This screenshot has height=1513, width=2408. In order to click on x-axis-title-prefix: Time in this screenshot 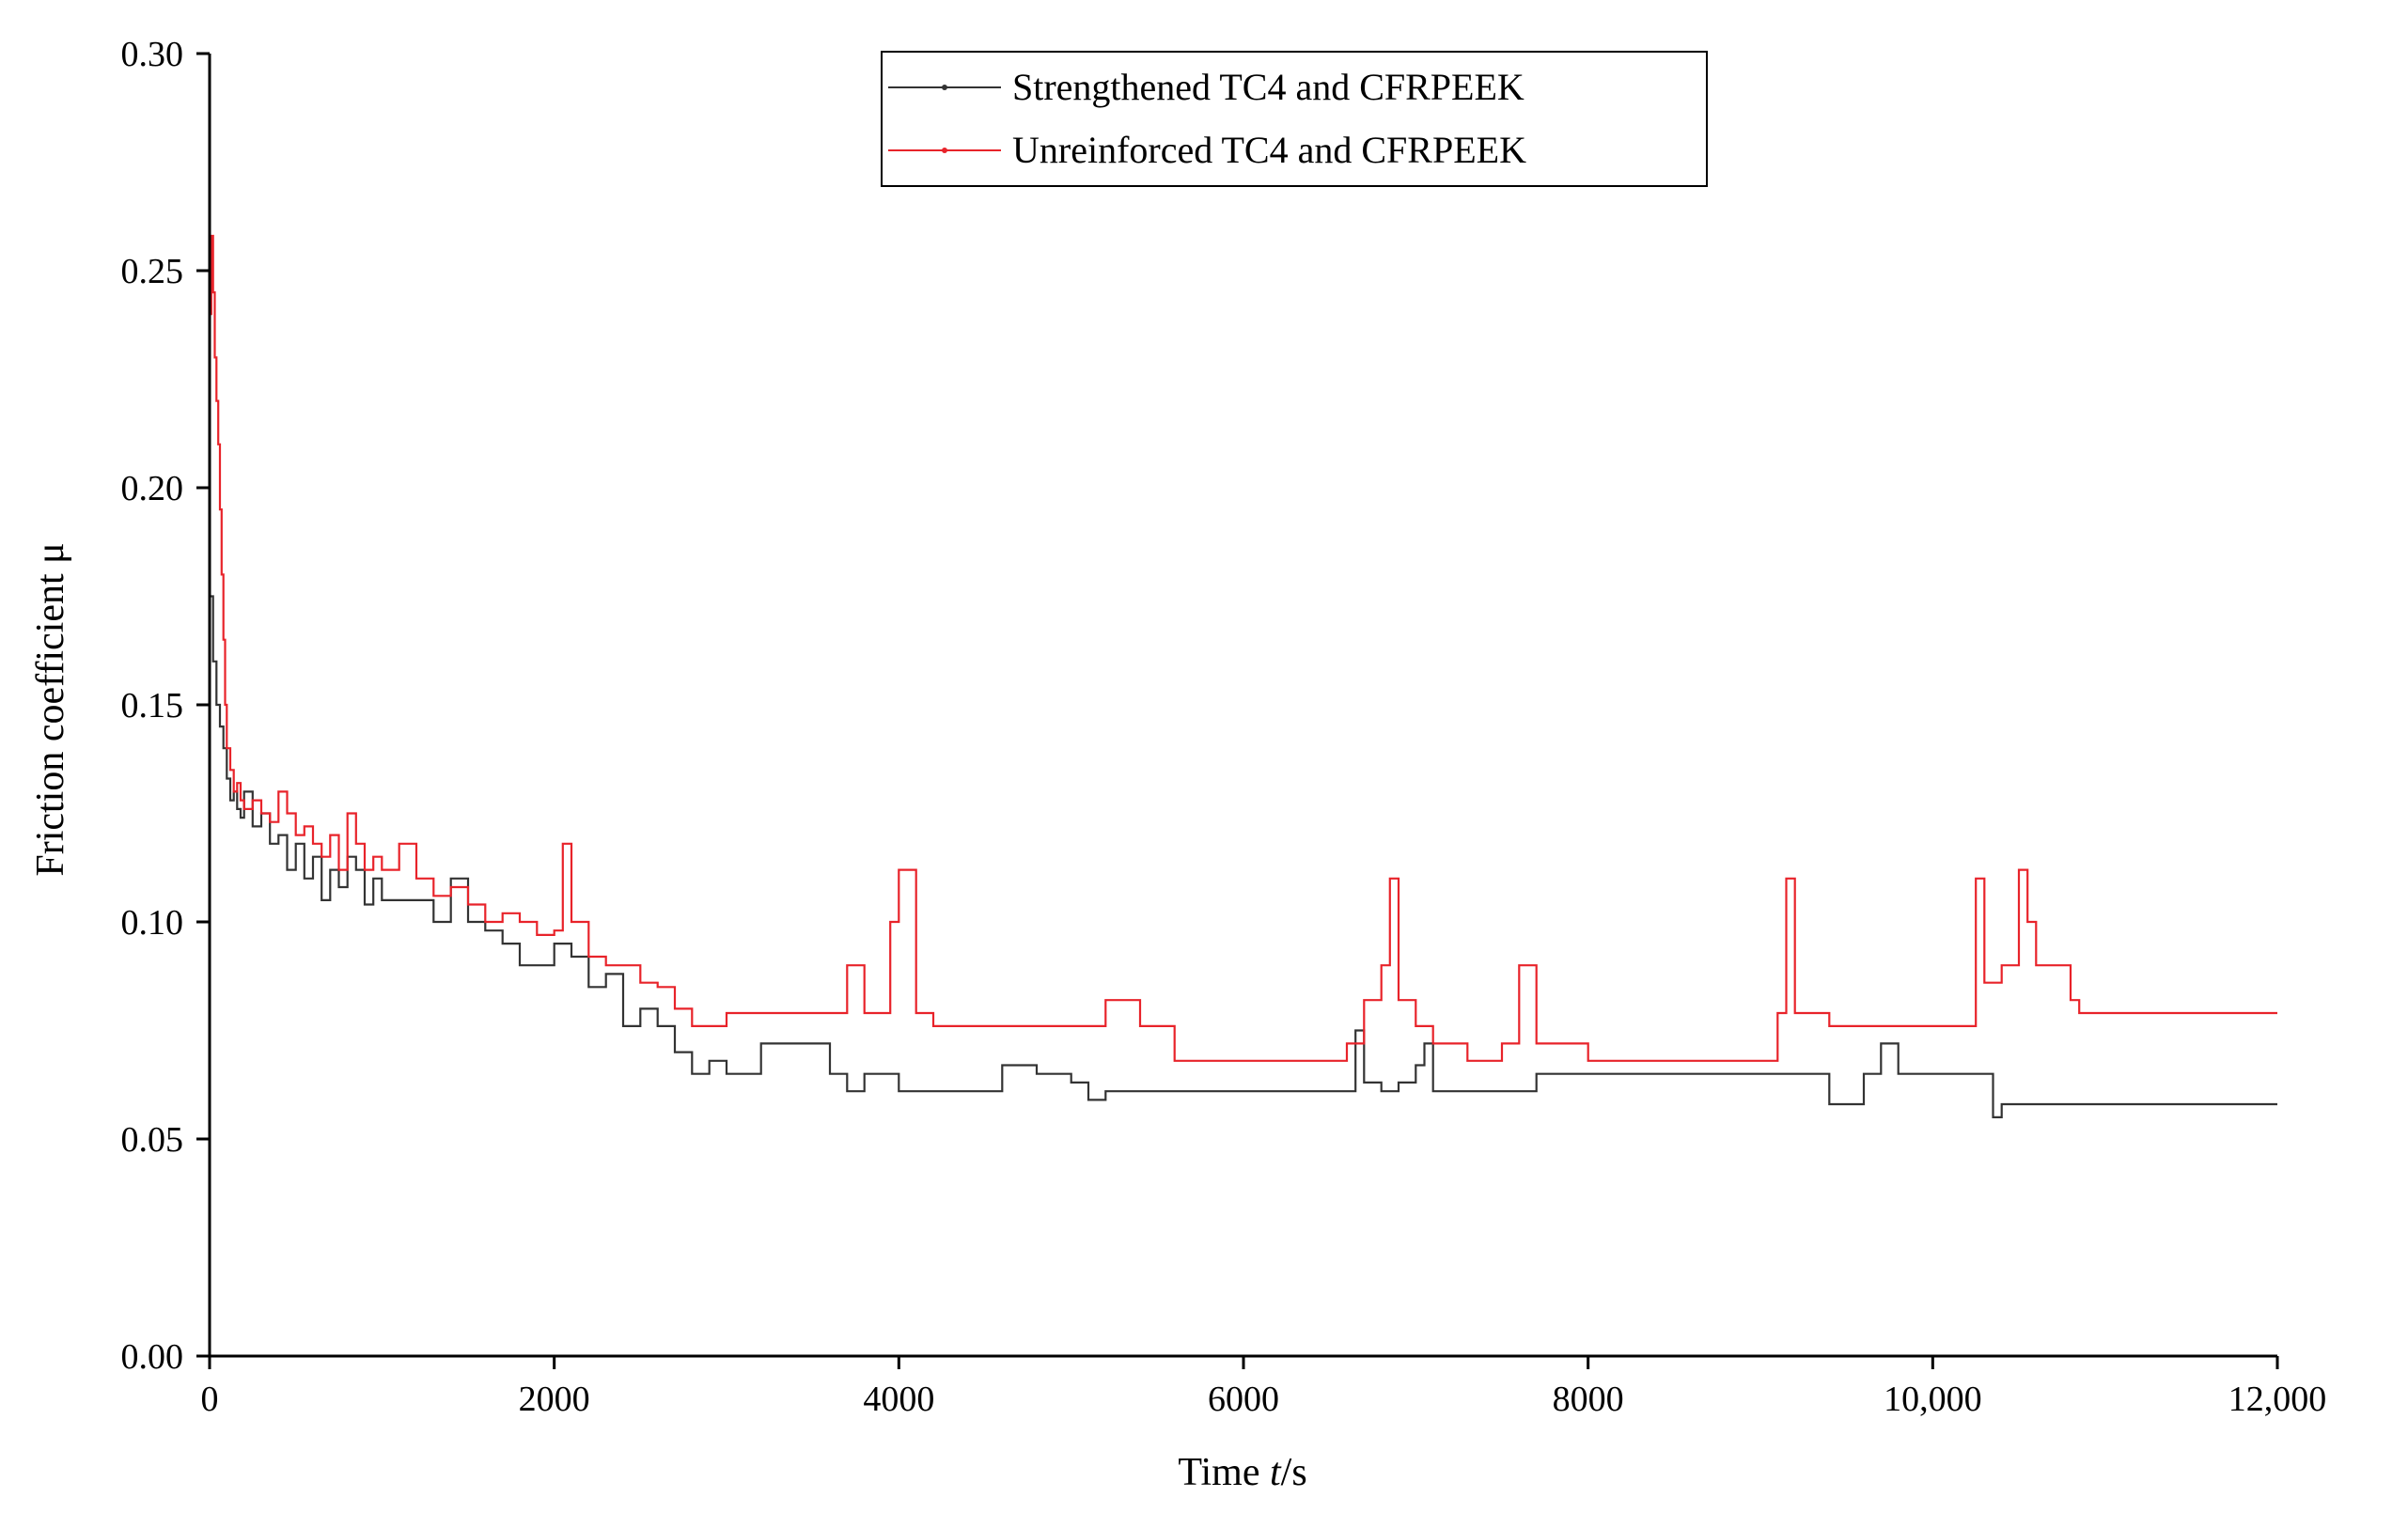, I will do `click(1224, 1472)`.